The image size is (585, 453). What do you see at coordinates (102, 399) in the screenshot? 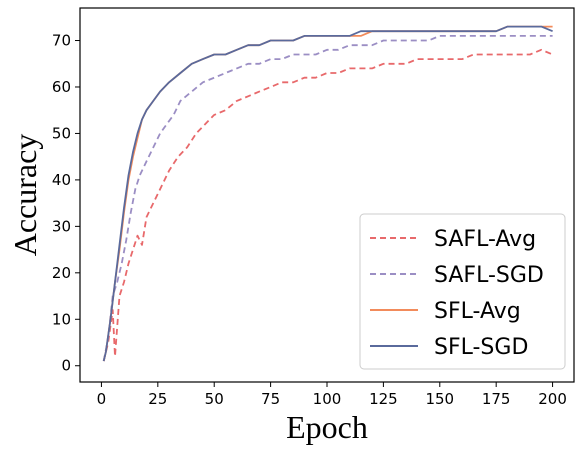
I see `x-tick-label: 0` at bounding box center [102, 399].